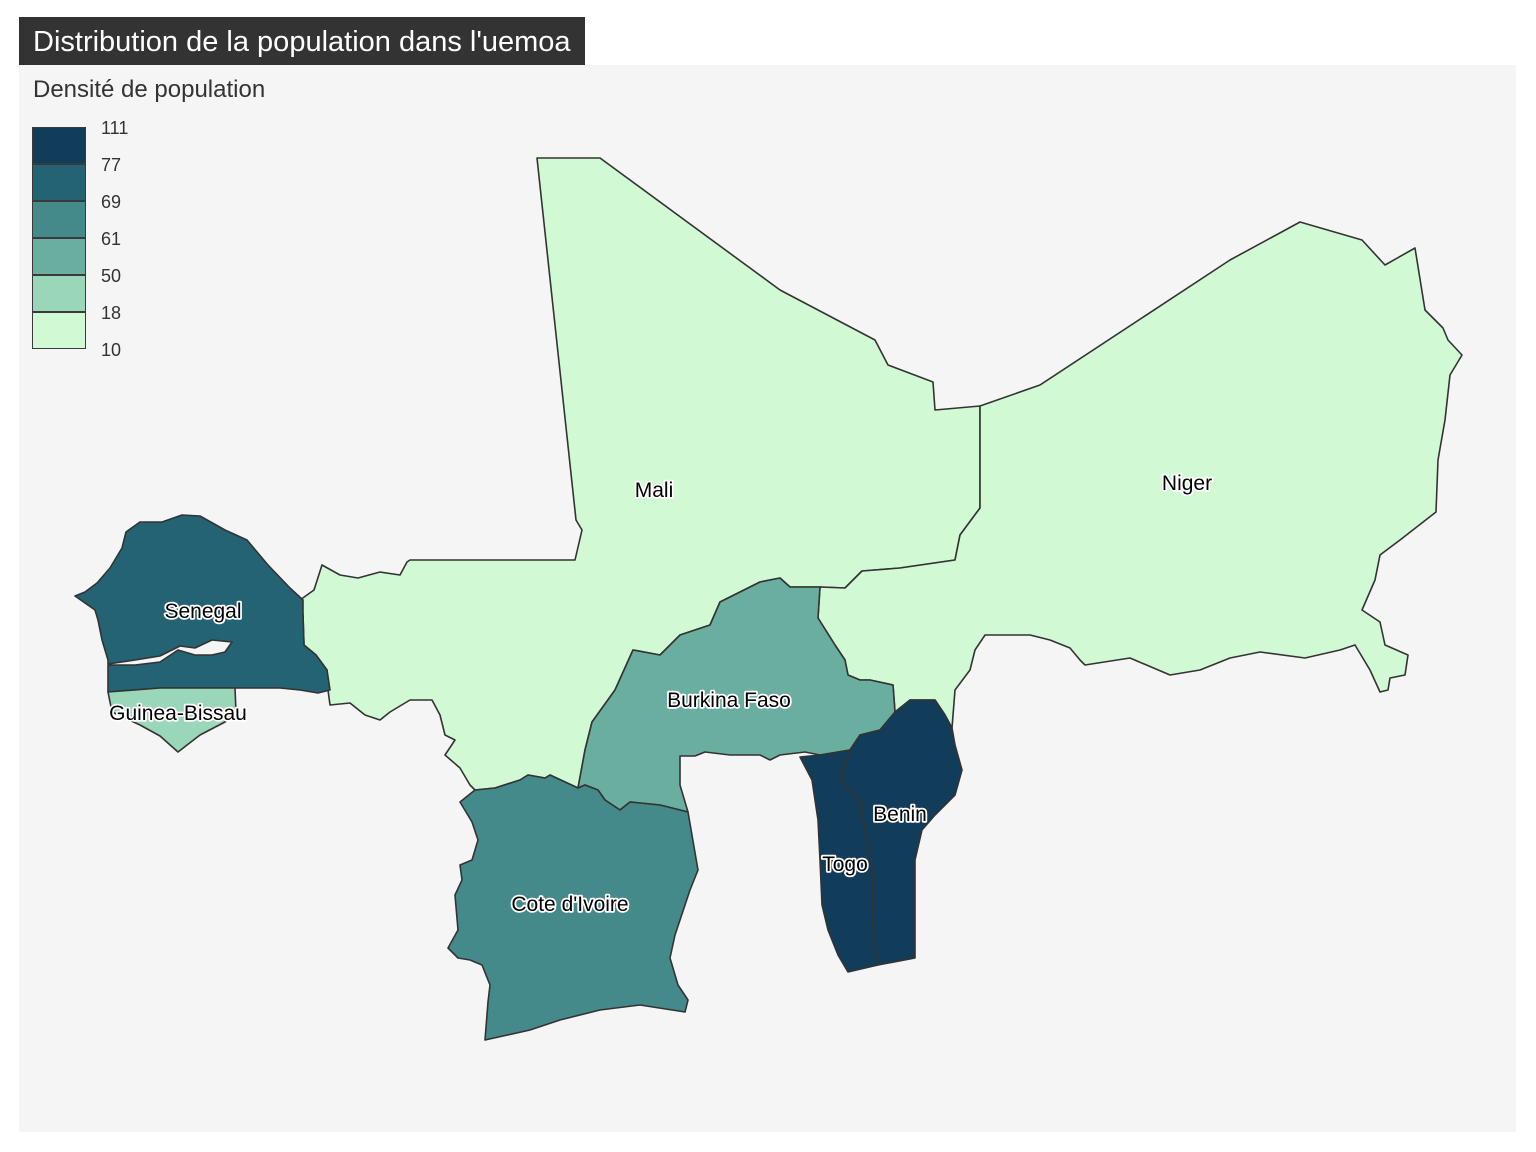  What do you see at coordinates (149, 89) in the screenshot?
I see `legend-title: Densité de population` at bounding box center [149, 89].